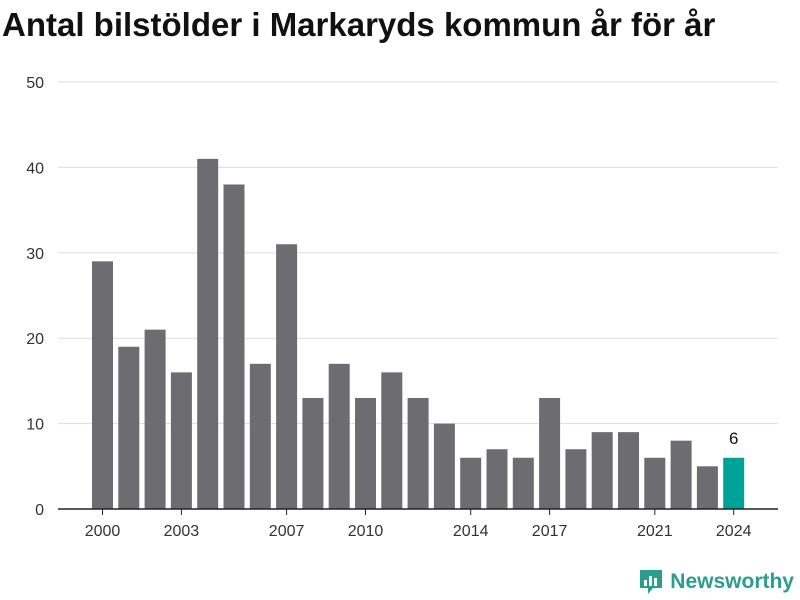  I want to click on x-tick-label: 2017, so click(550, 531).